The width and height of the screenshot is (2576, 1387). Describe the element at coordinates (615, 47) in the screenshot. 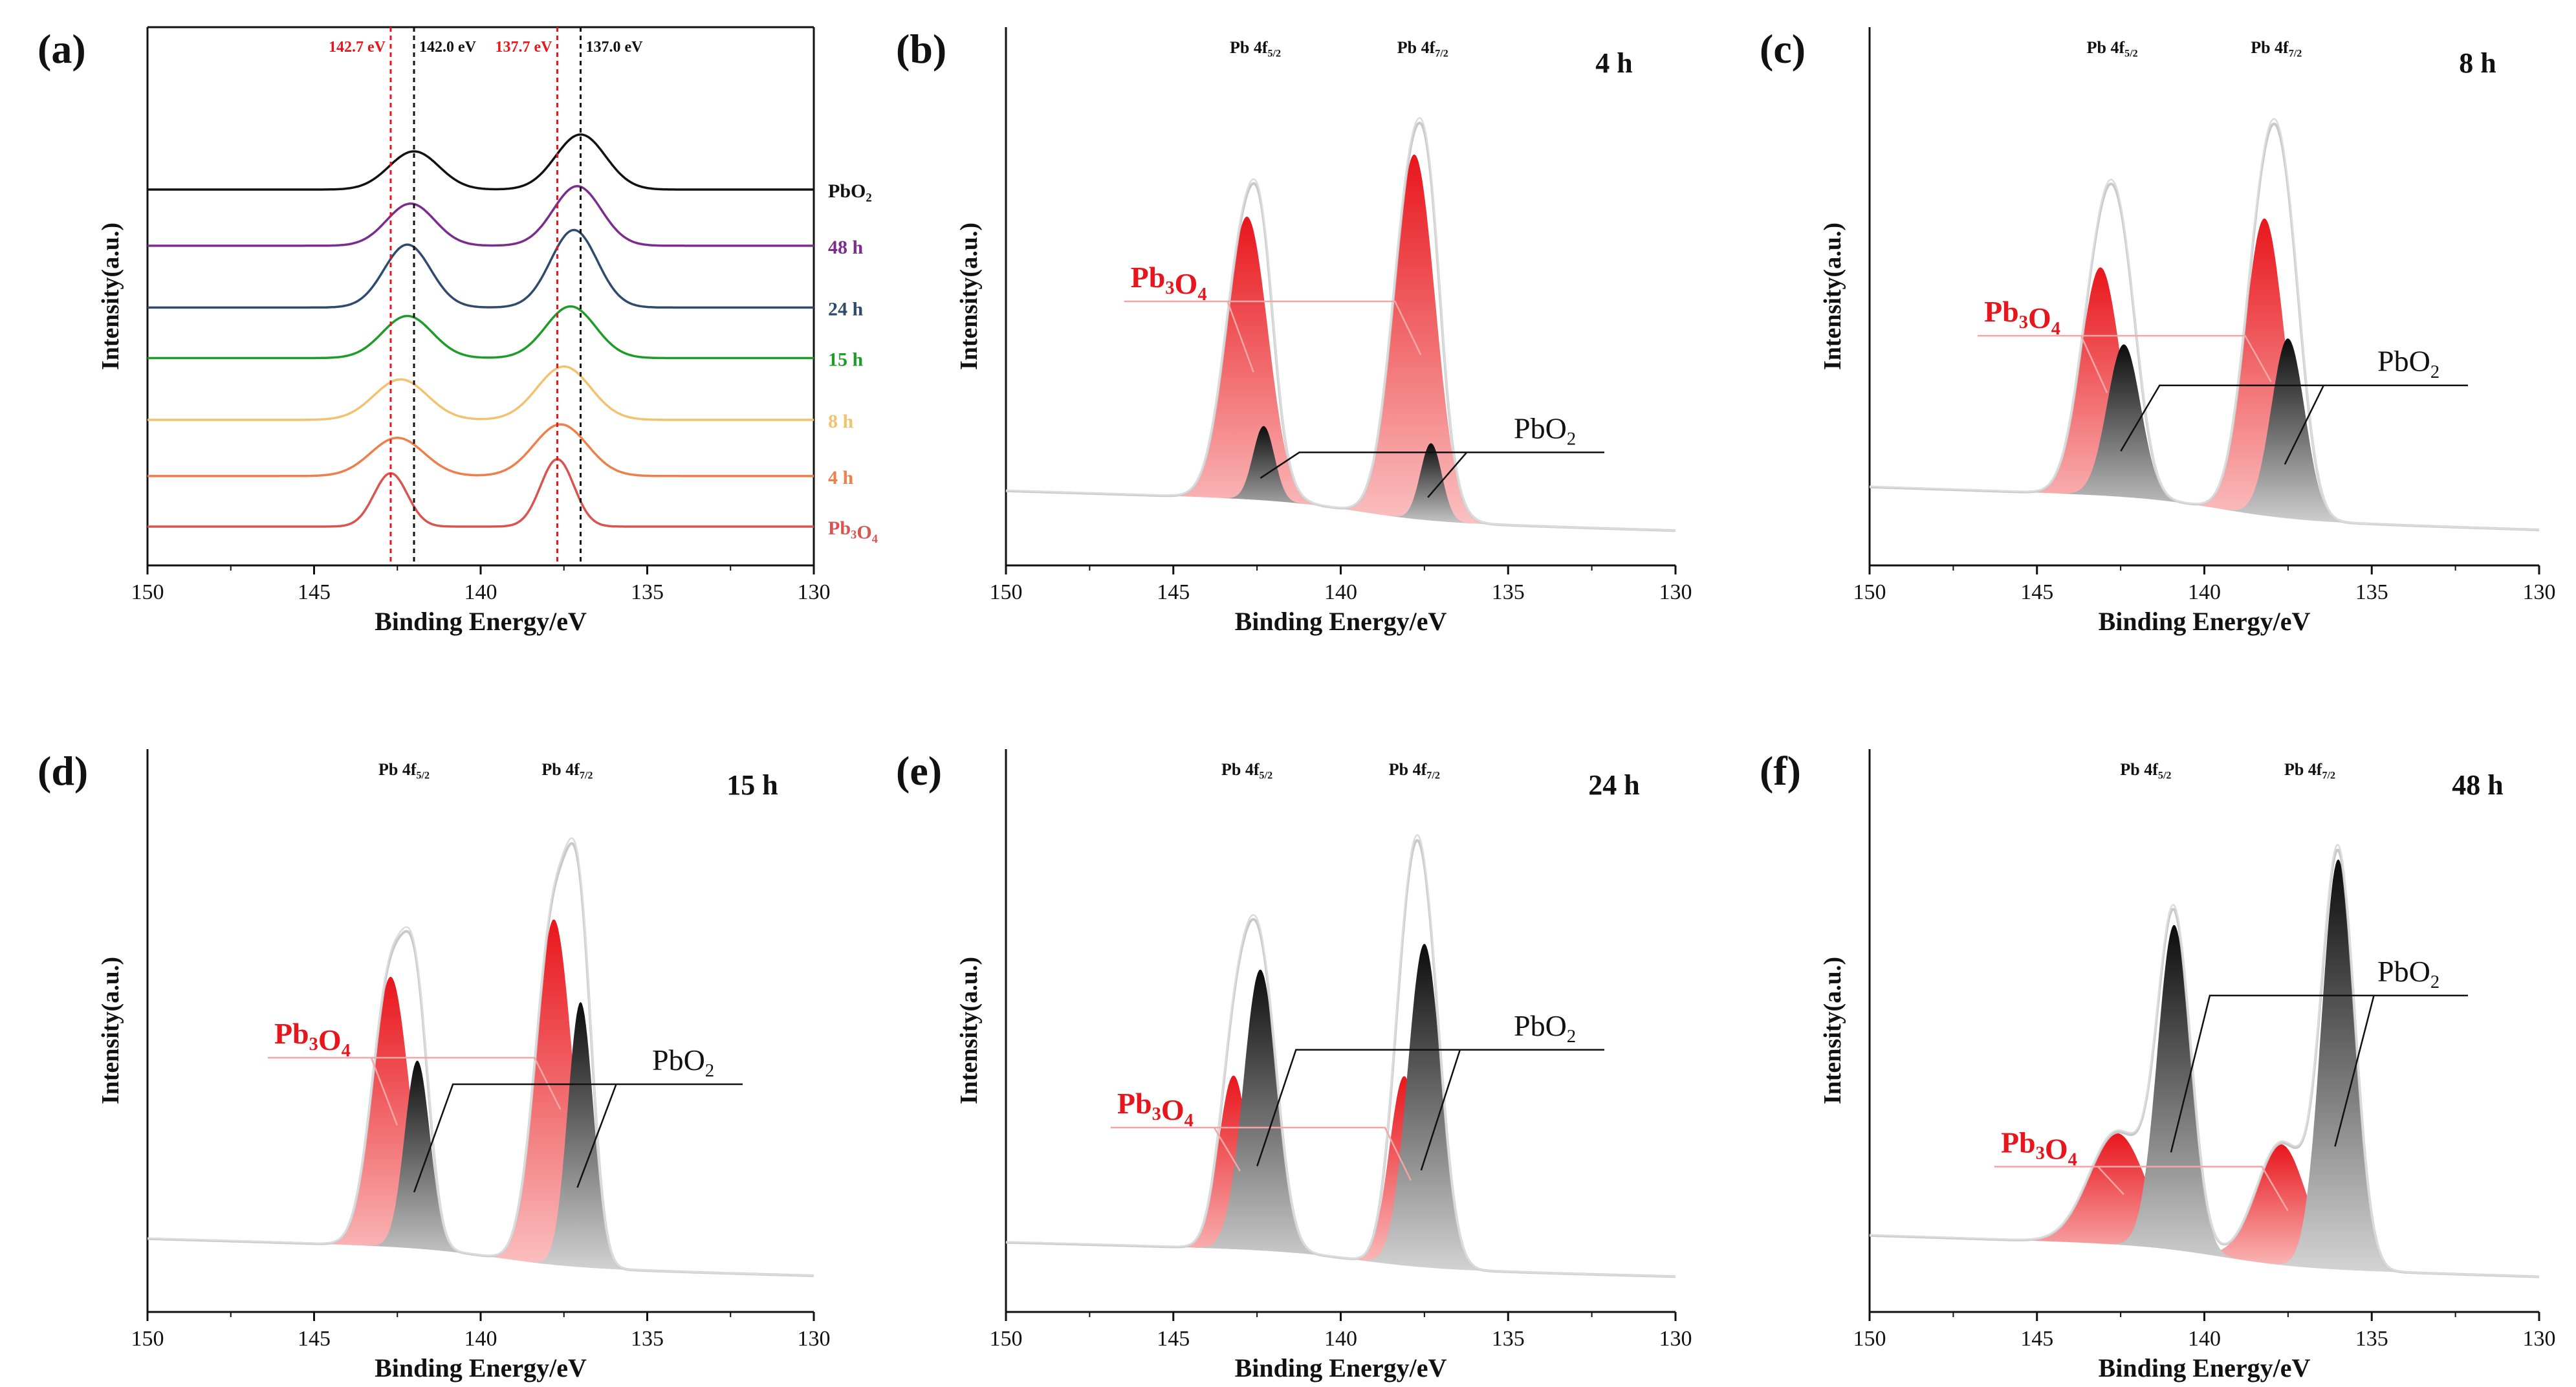

I see `reference-line-label: 137.0 eV` at that location.